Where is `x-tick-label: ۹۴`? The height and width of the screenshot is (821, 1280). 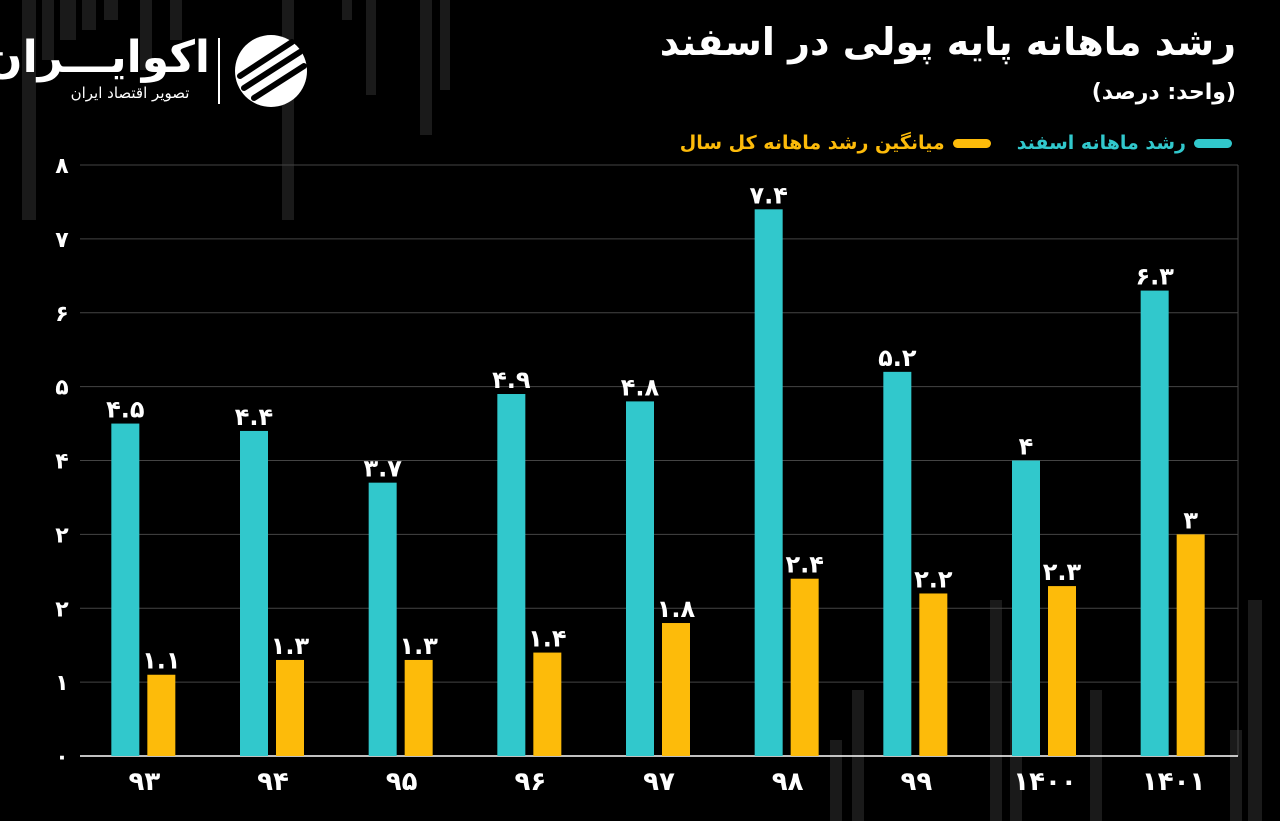 x-tick-label: ۹۴ is located at coordinates (273, 782).